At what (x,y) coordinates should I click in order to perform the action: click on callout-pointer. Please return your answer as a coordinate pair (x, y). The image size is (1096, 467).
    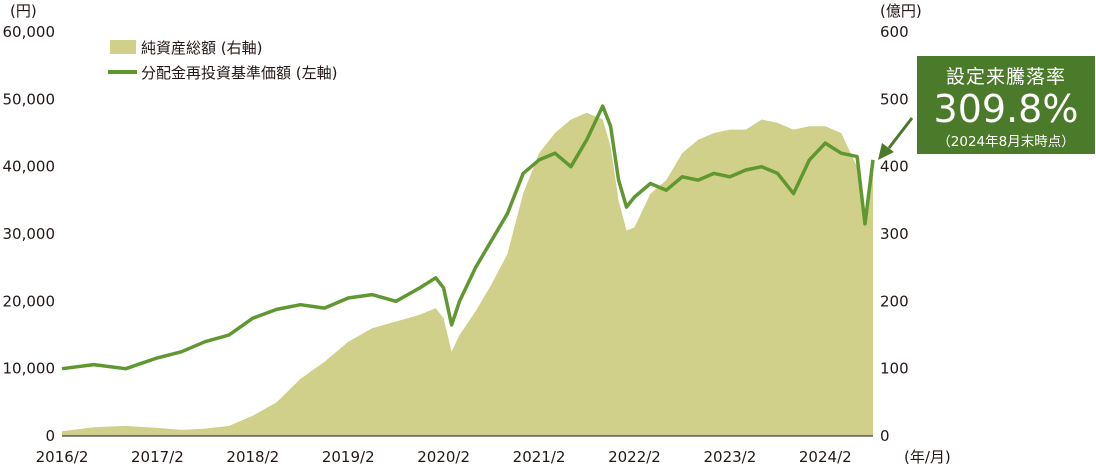
    Looking at the image, I should click on (896, 138).